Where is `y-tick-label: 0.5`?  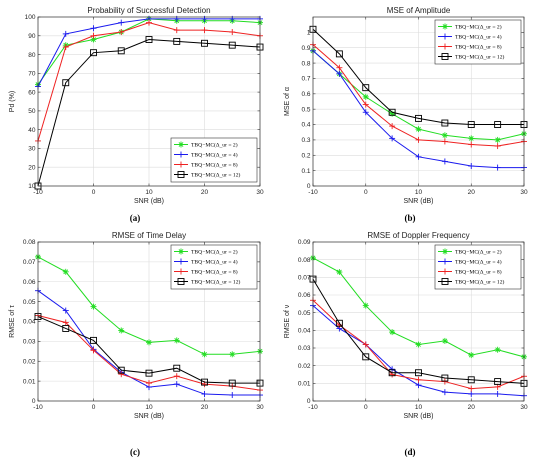
y-tick-label: 0.5 is located at coordinates (305, 109).